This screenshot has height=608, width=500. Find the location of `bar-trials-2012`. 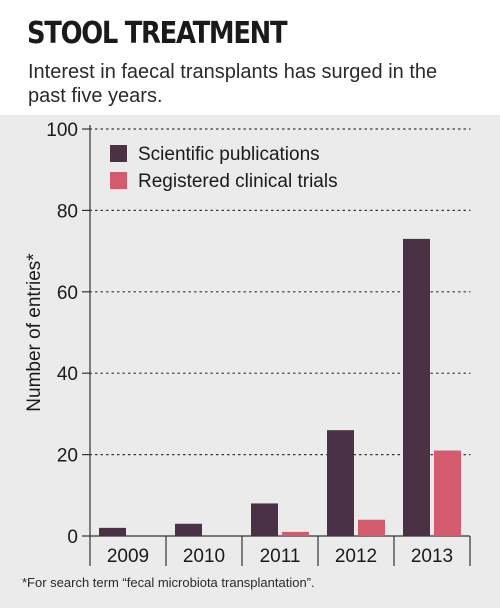

bar-trials-2012 is located at coordinates (371, 527).